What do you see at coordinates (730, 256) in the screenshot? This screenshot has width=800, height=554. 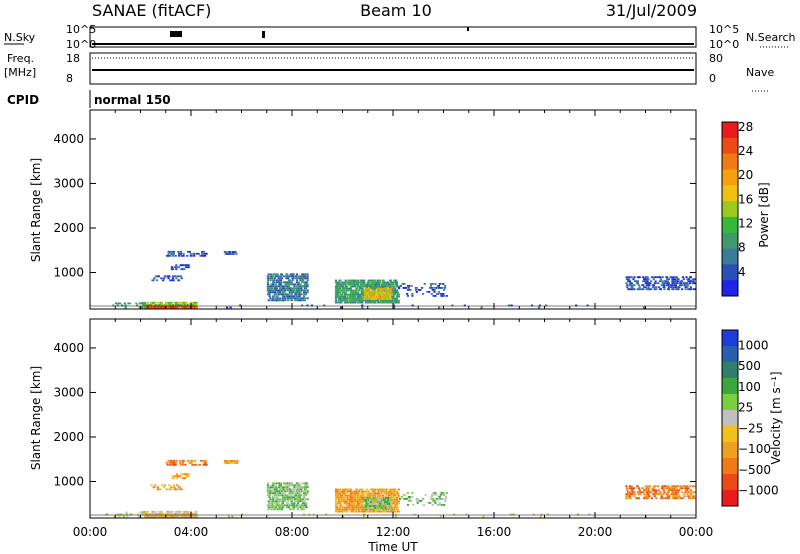 I see `colorbar-segment` at bounding box center [730, 256].